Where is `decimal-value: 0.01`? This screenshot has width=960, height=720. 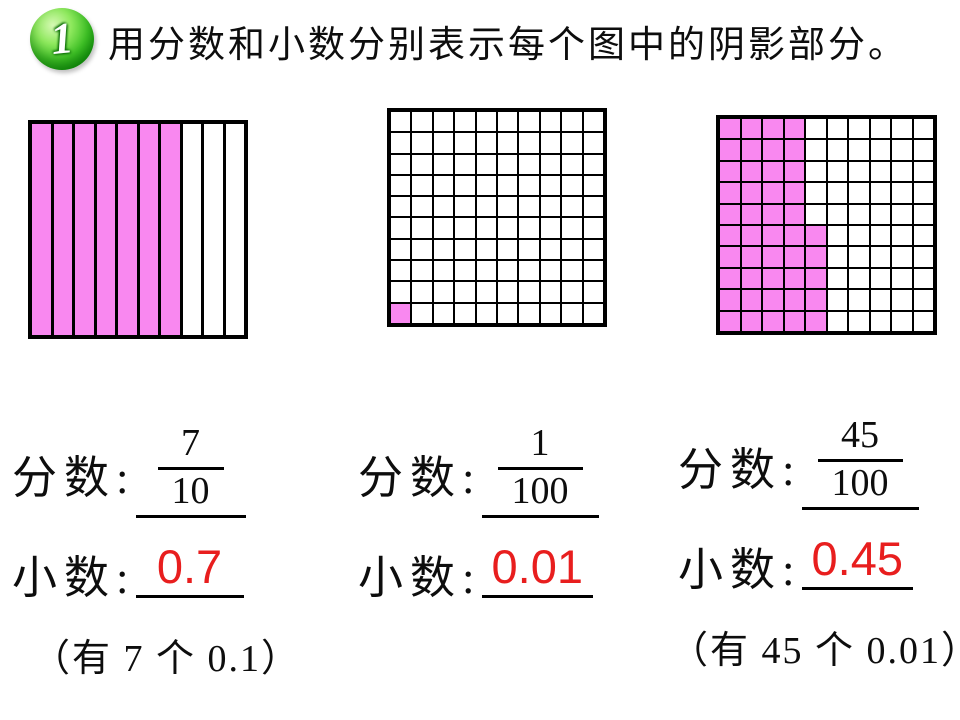
decimal-value: 0.01 is located at coordinates (537, 566).